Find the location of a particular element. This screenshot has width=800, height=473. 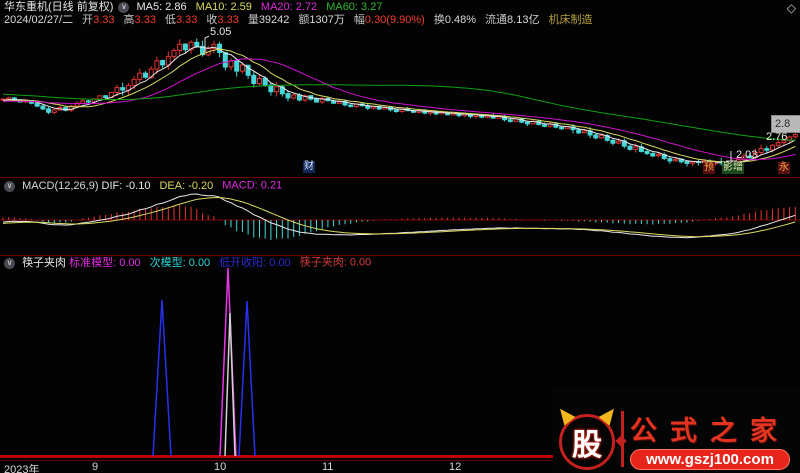

event-tag-3: 永 is located at coordinates (784, 168).